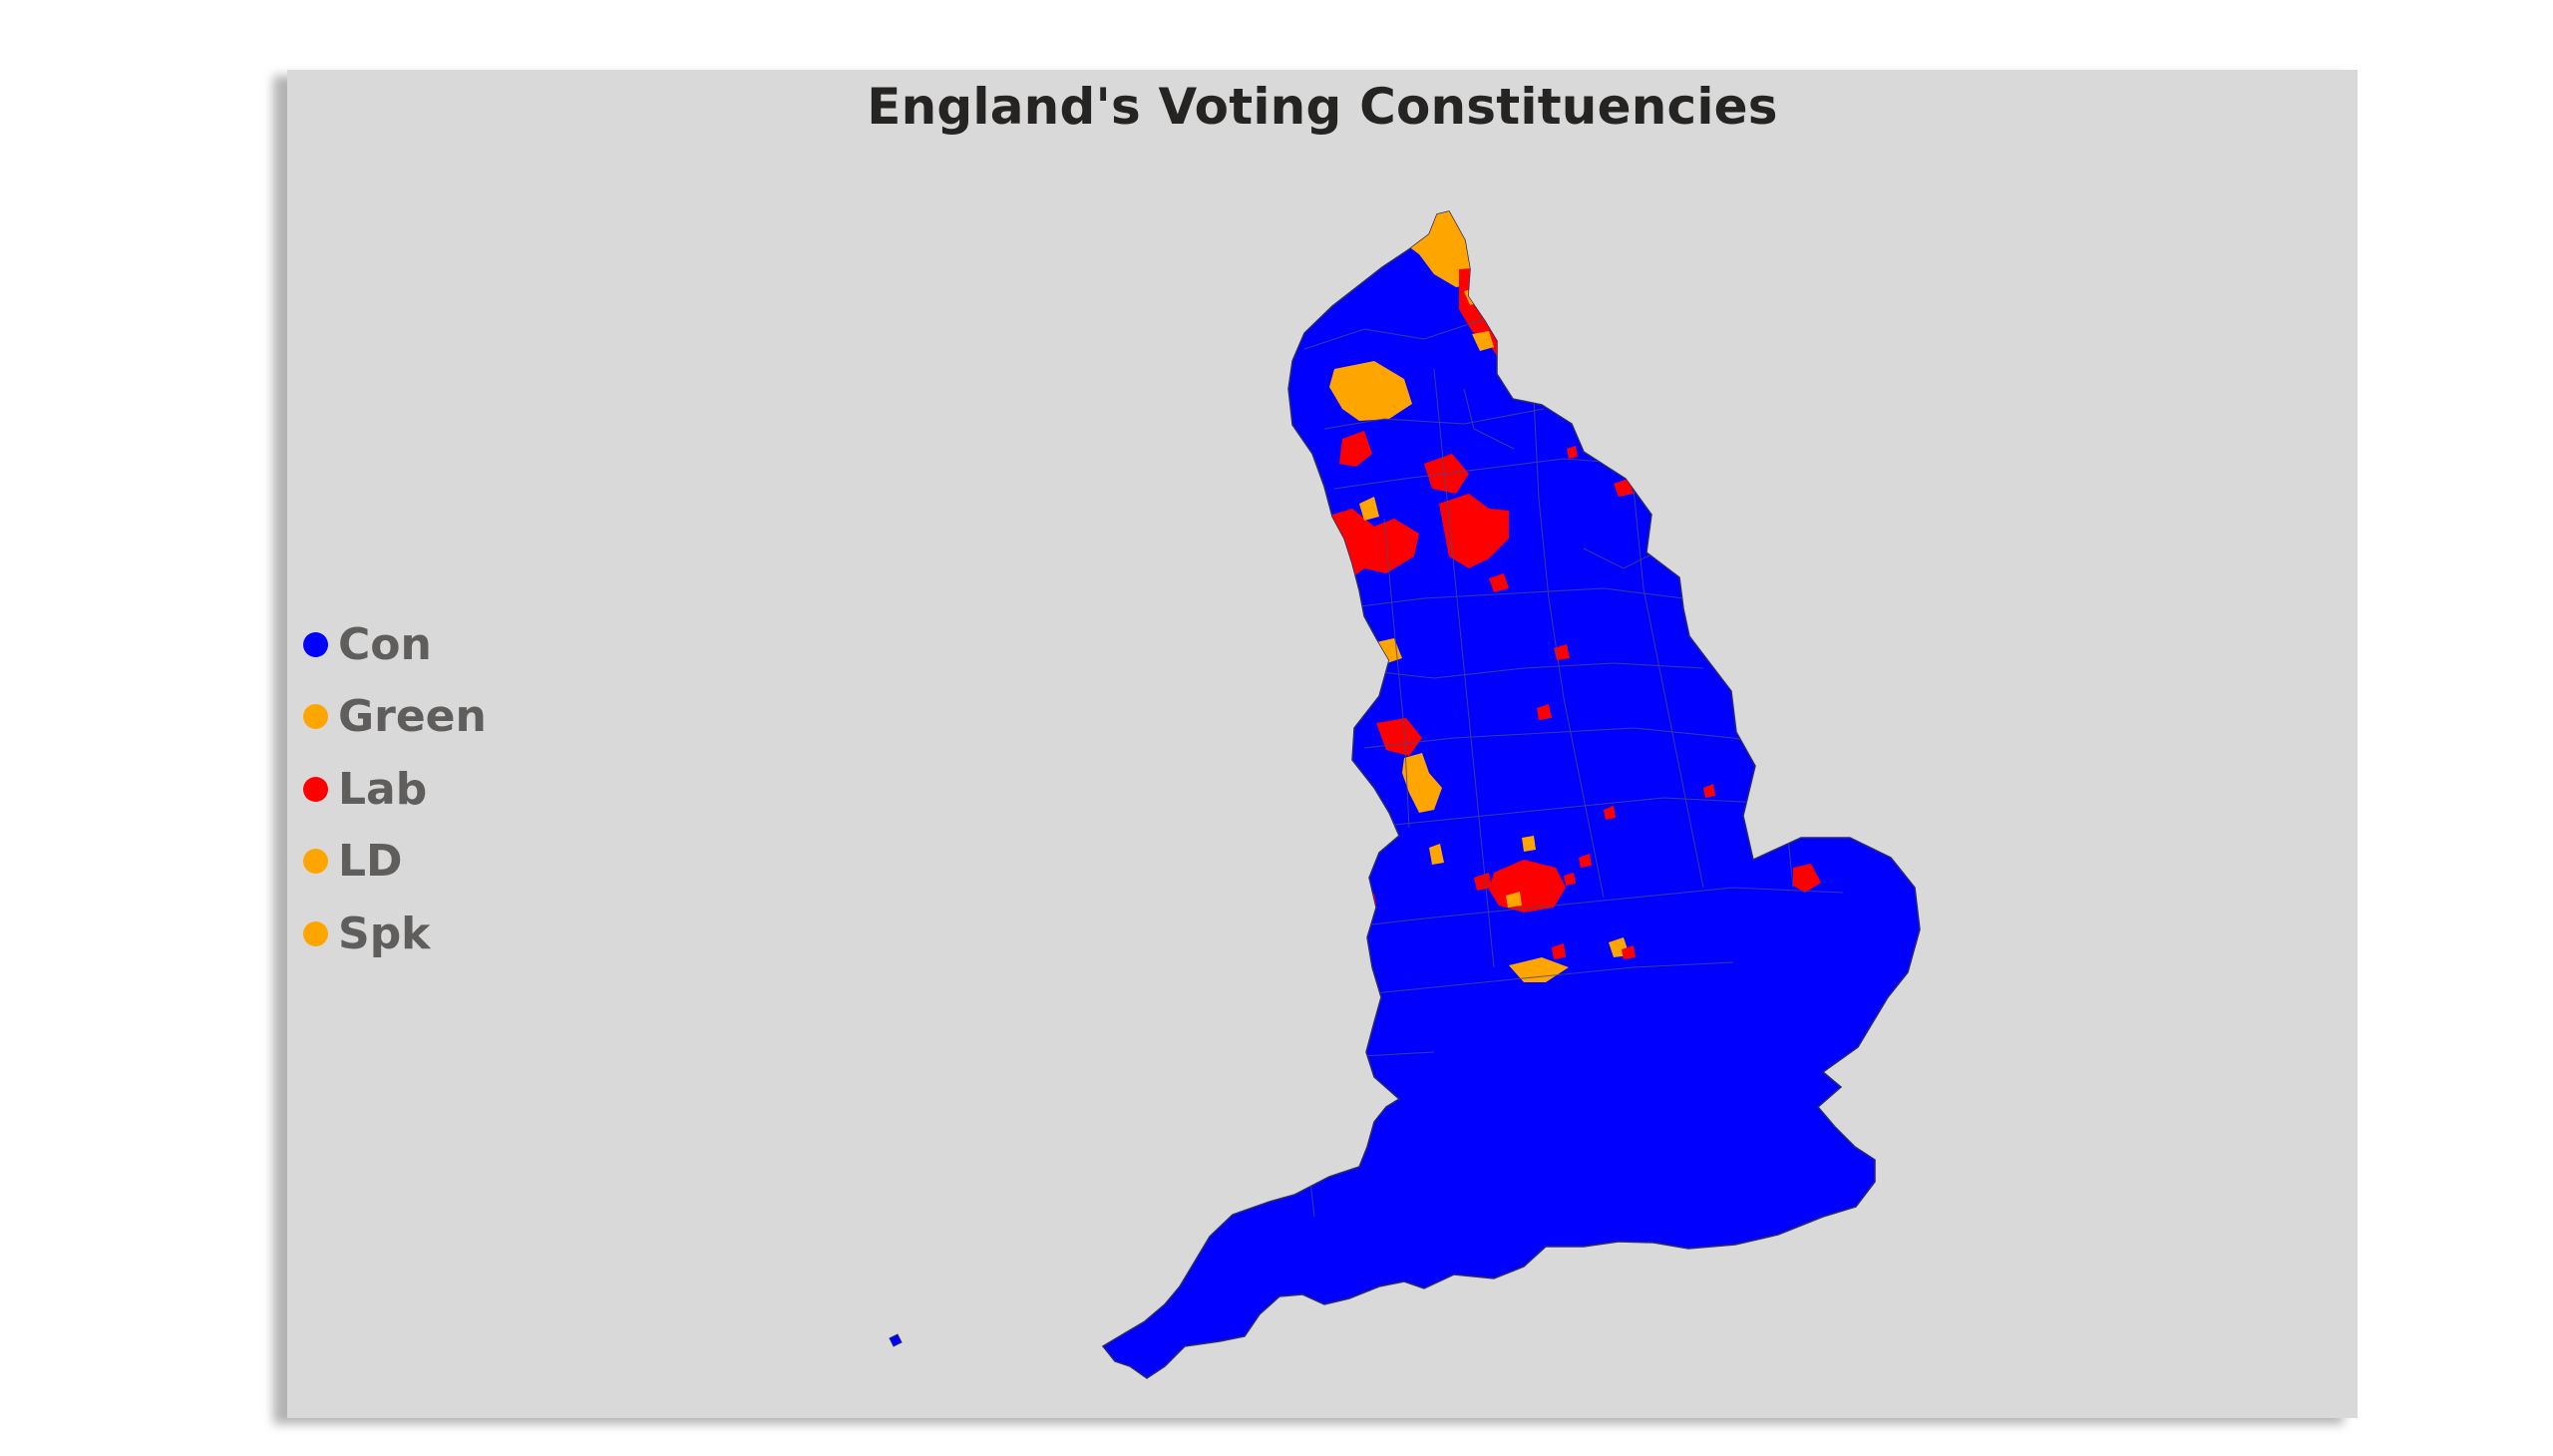  I want to click on legend-label: LD, so click(371, 862).